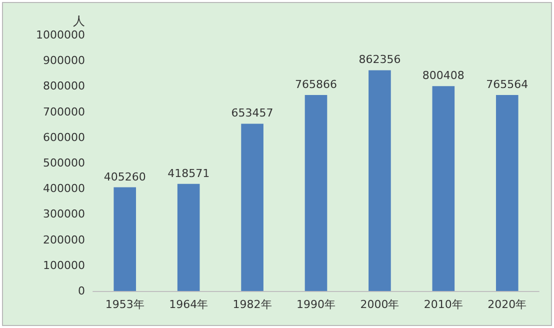 Image resolution: width=554 pixels, height=328 pixels. I want to click on y-tick-label: 300000, so click(64, 214).